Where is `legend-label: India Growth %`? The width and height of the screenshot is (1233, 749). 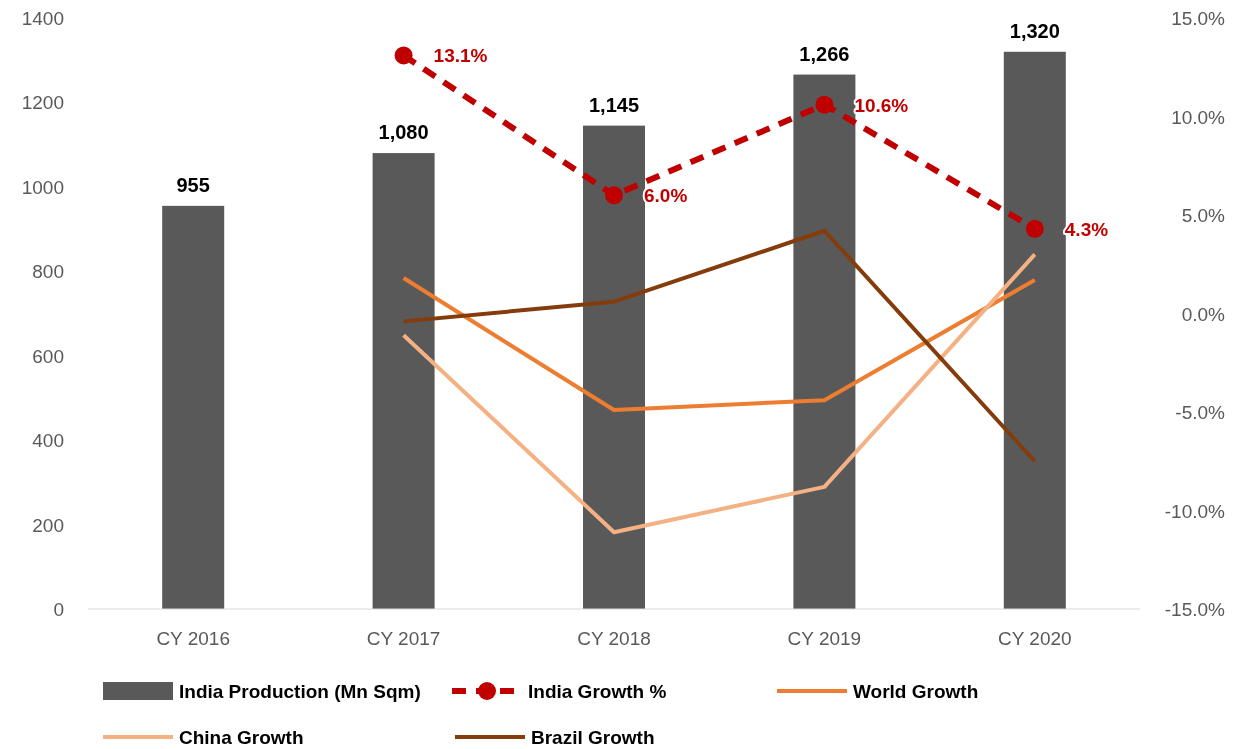
legend-label: India Growth % is located at coordinates (597, 691).